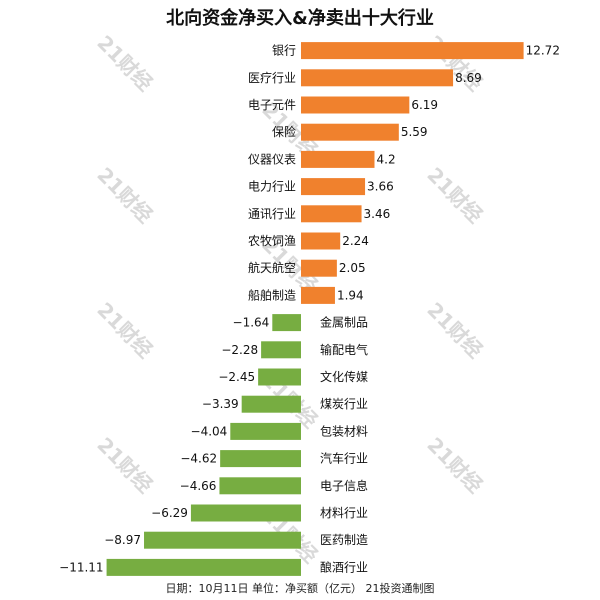 The width and height of the screenshot is (600, 600). Describe the element at coordinates (424, 105) in the screenshot. I see `value-label: 6.19` at that location.